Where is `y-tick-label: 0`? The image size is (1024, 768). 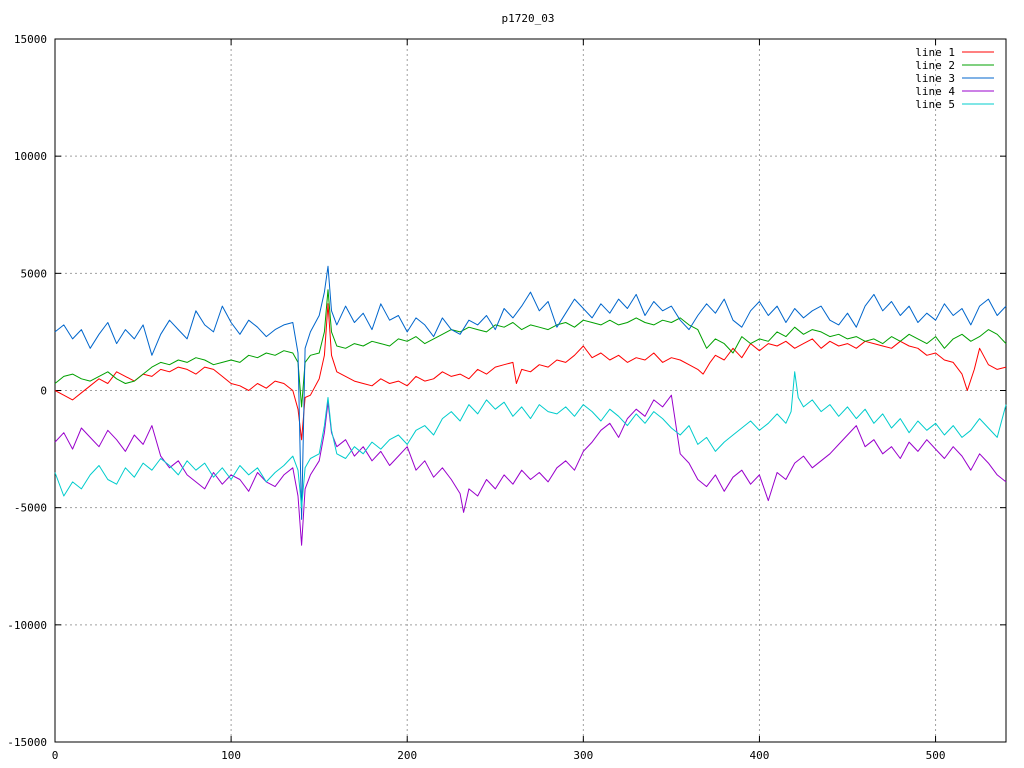
y-tick-label: 0 is located at coordinates (43, 391).